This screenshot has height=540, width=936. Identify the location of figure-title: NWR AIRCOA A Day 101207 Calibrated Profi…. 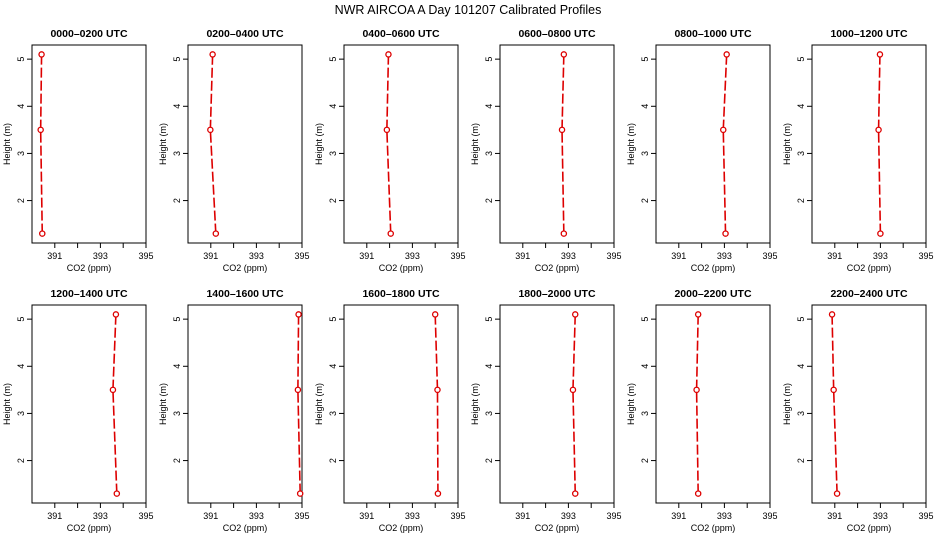
(468, 10).